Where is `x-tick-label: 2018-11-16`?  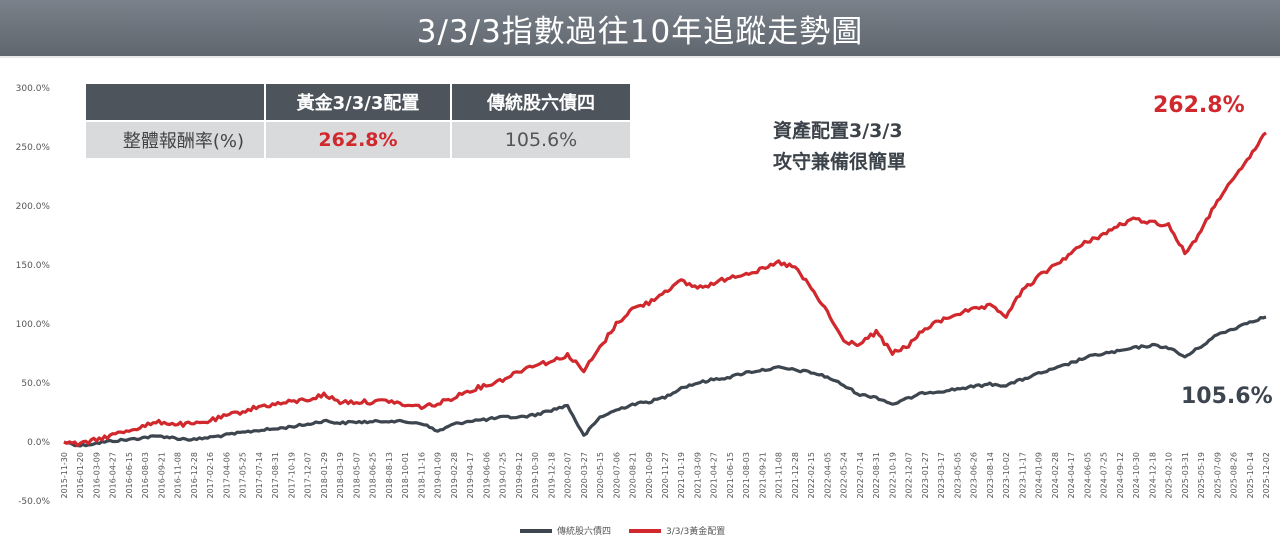 x-tick-label: 2018-11-16 is located at coordinates (421, 475).